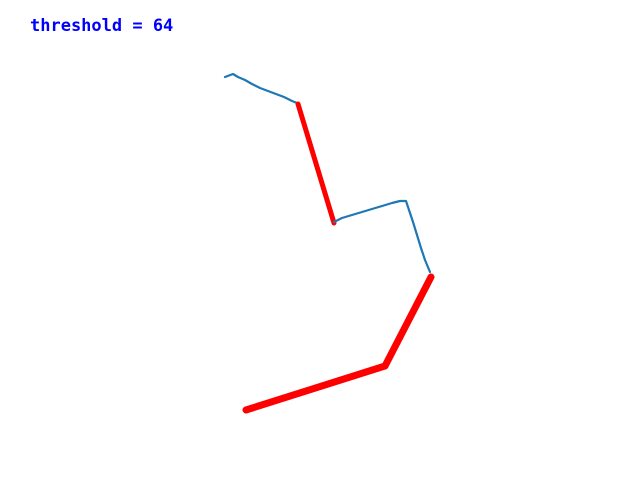 Image resolution: width=640 pixels, height=480 pixels. Describe the element at coordinates (101, 26) in the screenshot. I see `threshold-label: threshold = 64` at that location.